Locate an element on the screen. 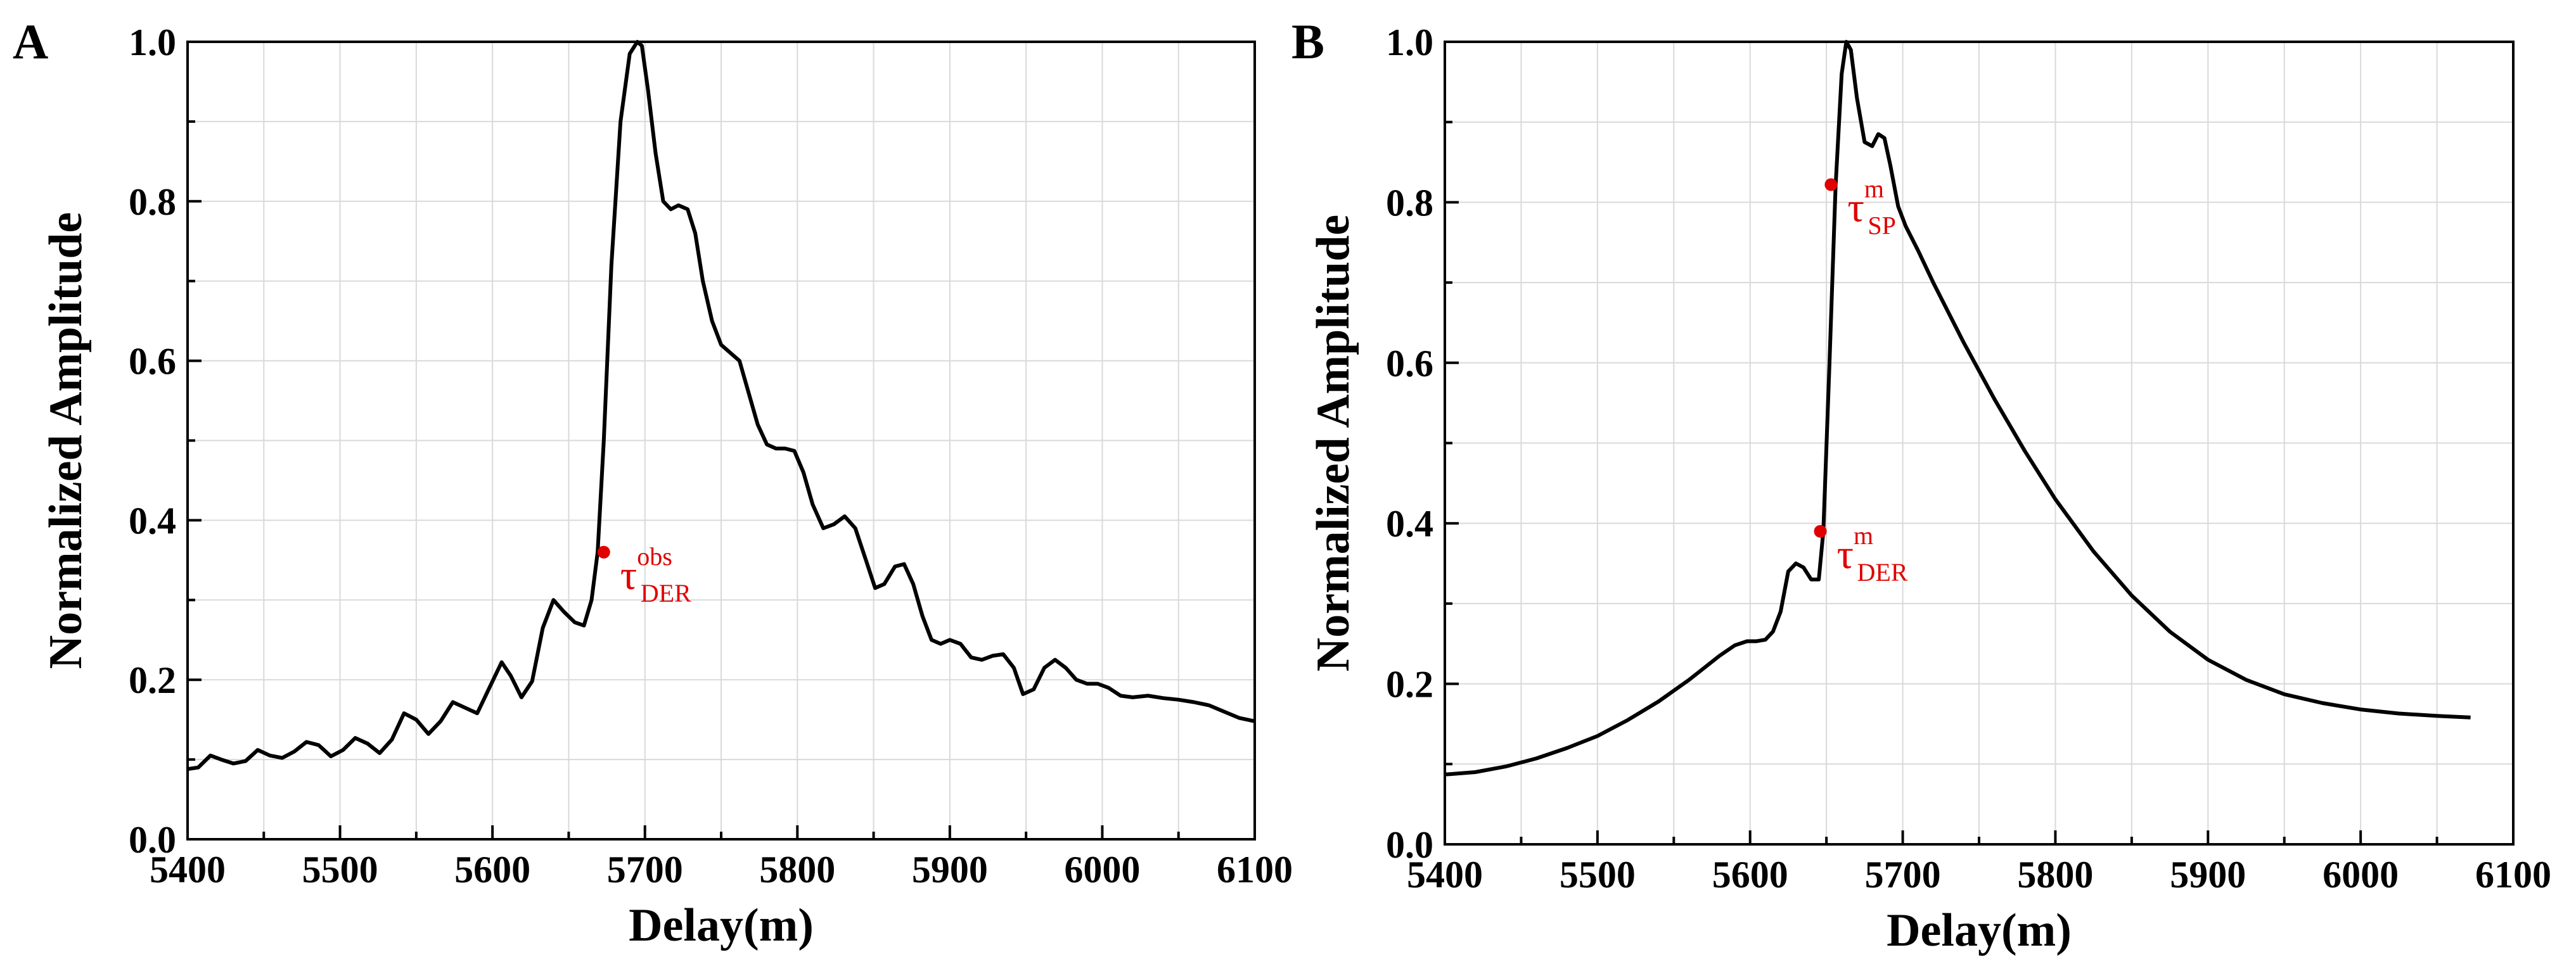  panel-b-x-tick-label: 5600 is located at coordinates (1750, 875).